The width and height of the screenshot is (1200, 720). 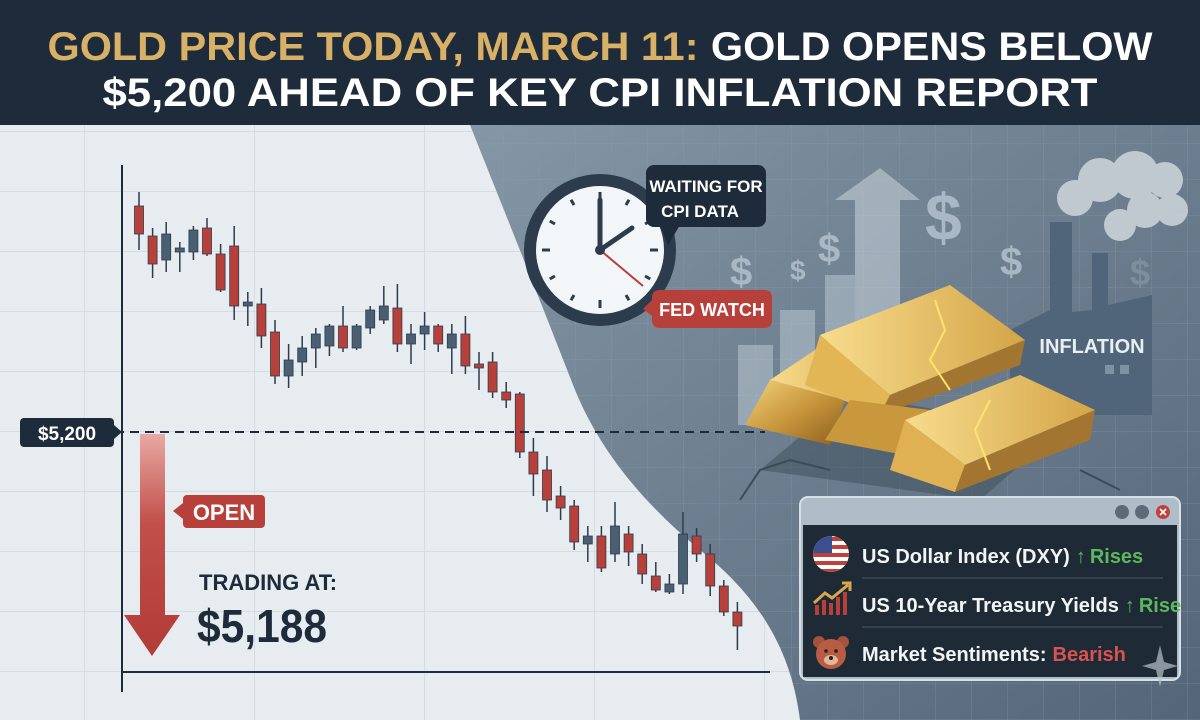 I want to click on waiting-for-cpi-callout: WAITING FOR CPI DATA, so click(x=706, y=205).